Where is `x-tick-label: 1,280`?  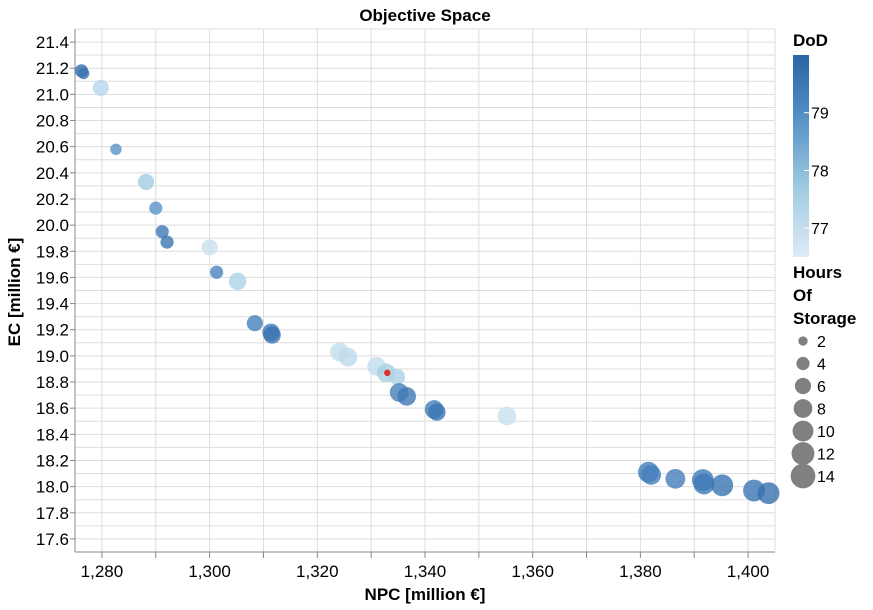
x-tick-label: 1,280 is located at coordinates (102, 571).